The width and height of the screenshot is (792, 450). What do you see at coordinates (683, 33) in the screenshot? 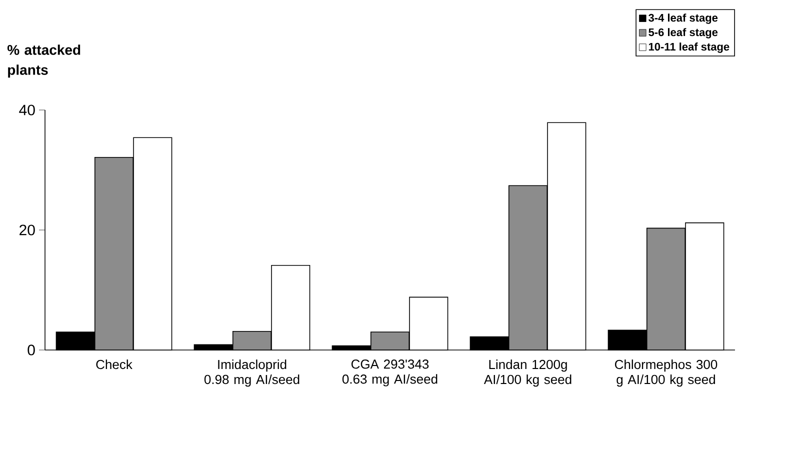
I see `legend-label: 5-6 leaf stage` at bounding box center [683, 33].